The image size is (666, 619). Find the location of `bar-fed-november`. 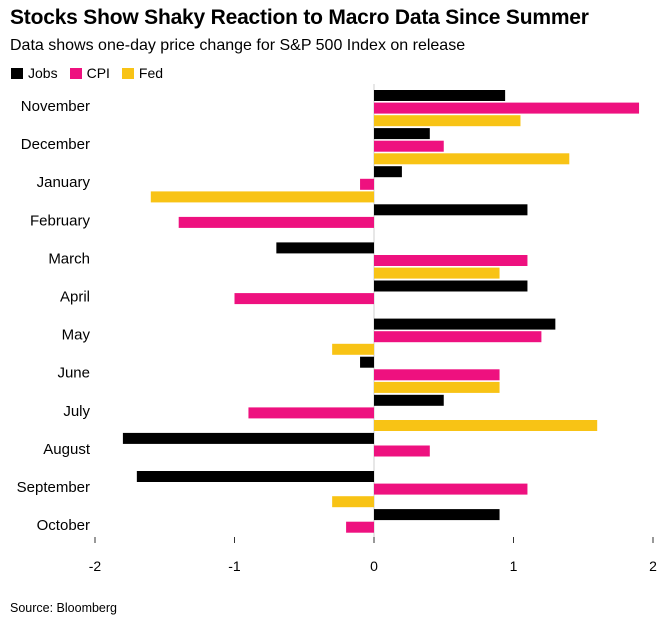

bar-fed-november is located at coordinates (447, 121).